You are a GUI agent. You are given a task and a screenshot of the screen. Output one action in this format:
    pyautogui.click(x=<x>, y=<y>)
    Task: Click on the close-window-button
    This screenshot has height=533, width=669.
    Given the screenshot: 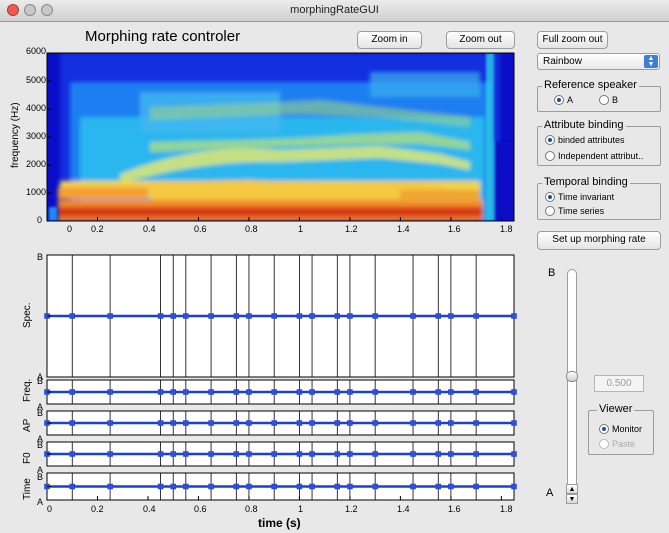 What is the action you would take?
    pyautogui.click(x=13, y=10)
    